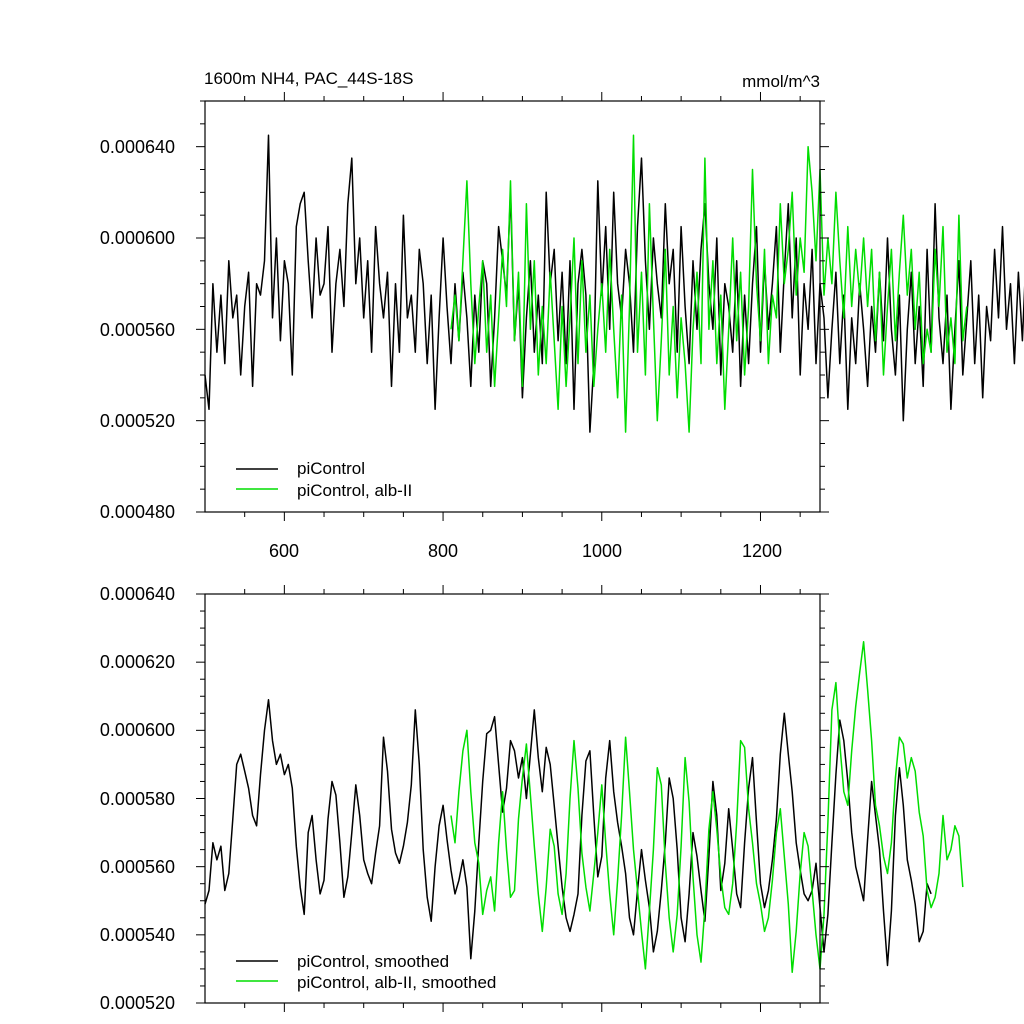 The width and height of the screenshot is (1024, 1024). Describe the element at coordinates (137, 147) in the screenshot. I see `top-ytick-label: 0.000640` at that location.